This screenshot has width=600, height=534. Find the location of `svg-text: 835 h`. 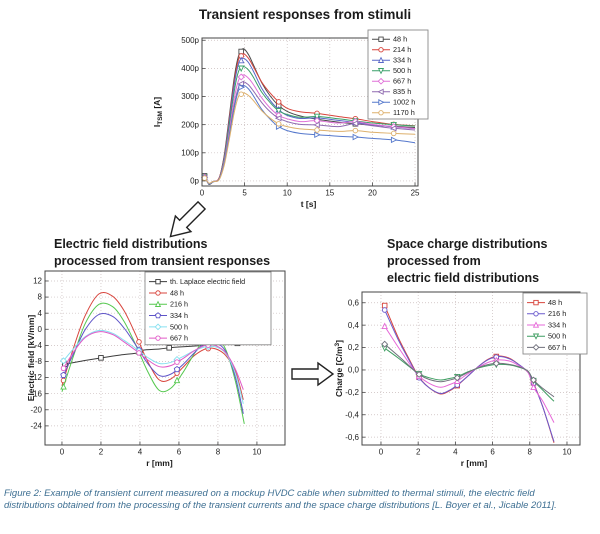

svg-text: 835 h is located at coordinates (402, 91).